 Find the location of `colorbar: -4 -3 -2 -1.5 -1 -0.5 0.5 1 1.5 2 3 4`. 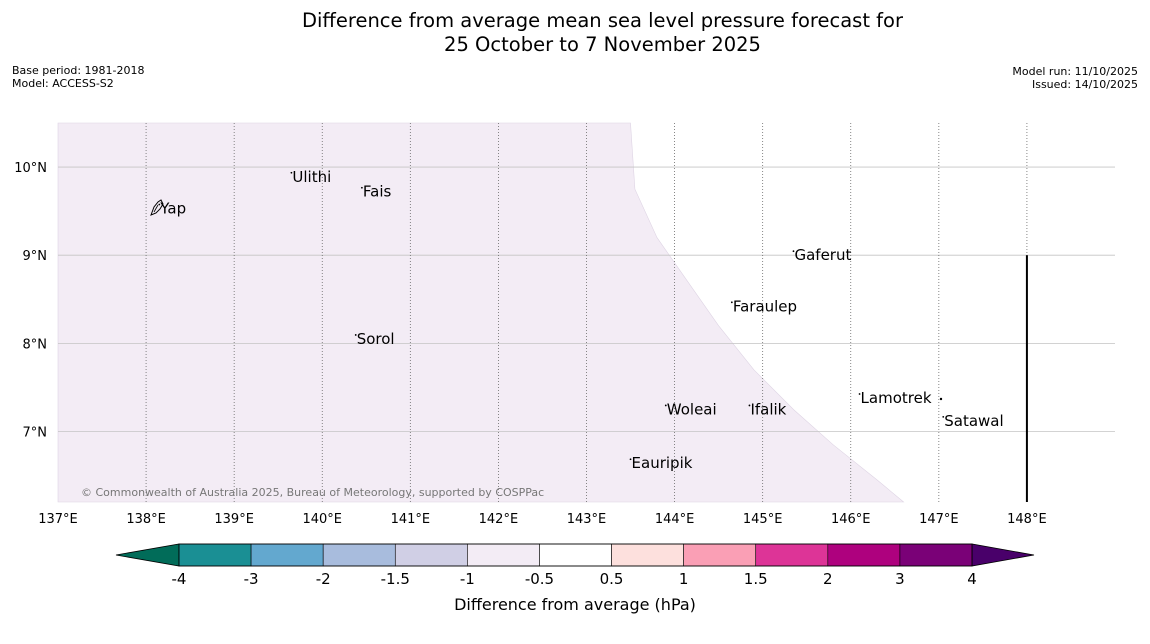

colorbar: -4 -3 -2 -1.5 -1 -0.5 0.5 1 1.5 2 3 4 is located at coordinates (575, 565).